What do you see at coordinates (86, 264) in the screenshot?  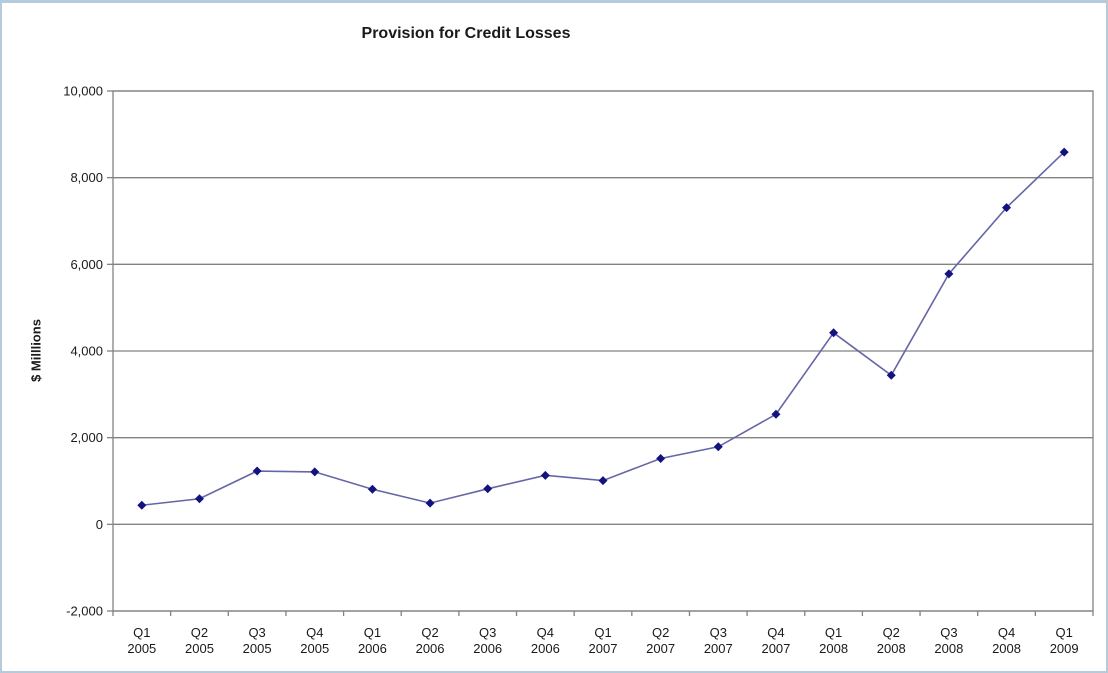 I see `y-tick-label: 6,000` at bounding box center [86, 264].